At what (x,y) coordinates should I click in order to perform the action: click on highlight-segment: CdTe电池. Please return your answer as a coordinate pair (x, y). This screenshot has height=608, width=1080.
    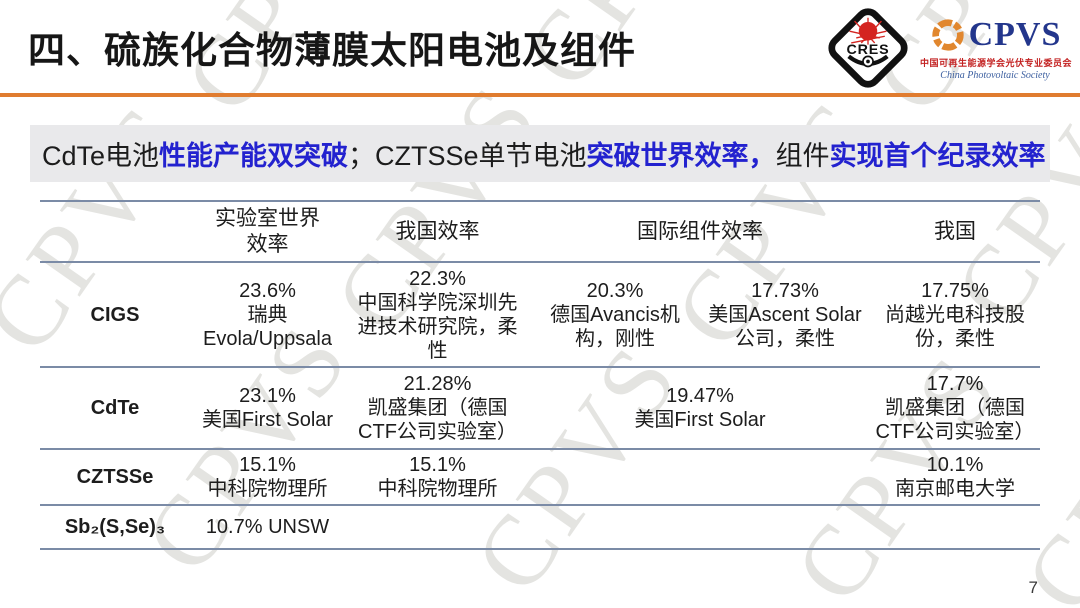
    Looking at the image, I should click on (101, 156).